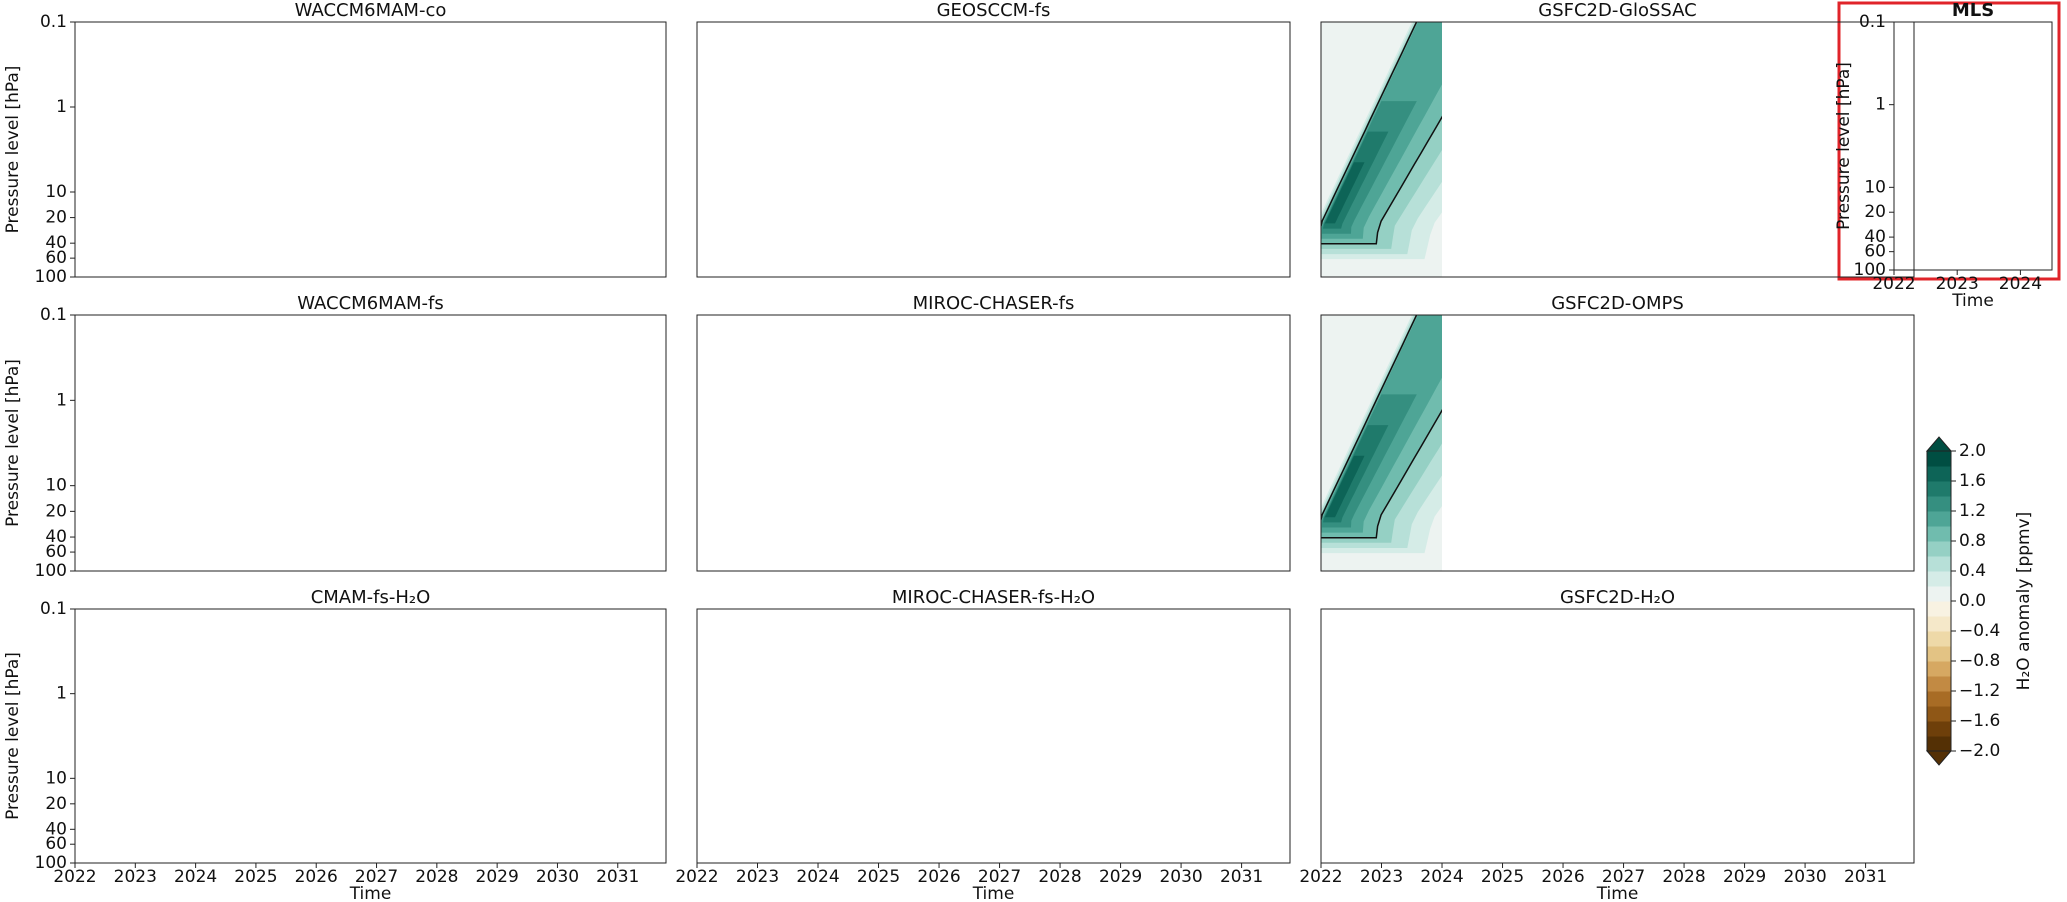 The height and width of the screenshot is (902, 2067). Describe the element at coordinates (56, 511) in the screenshot. I see `y-tick-label: 20` at that location.